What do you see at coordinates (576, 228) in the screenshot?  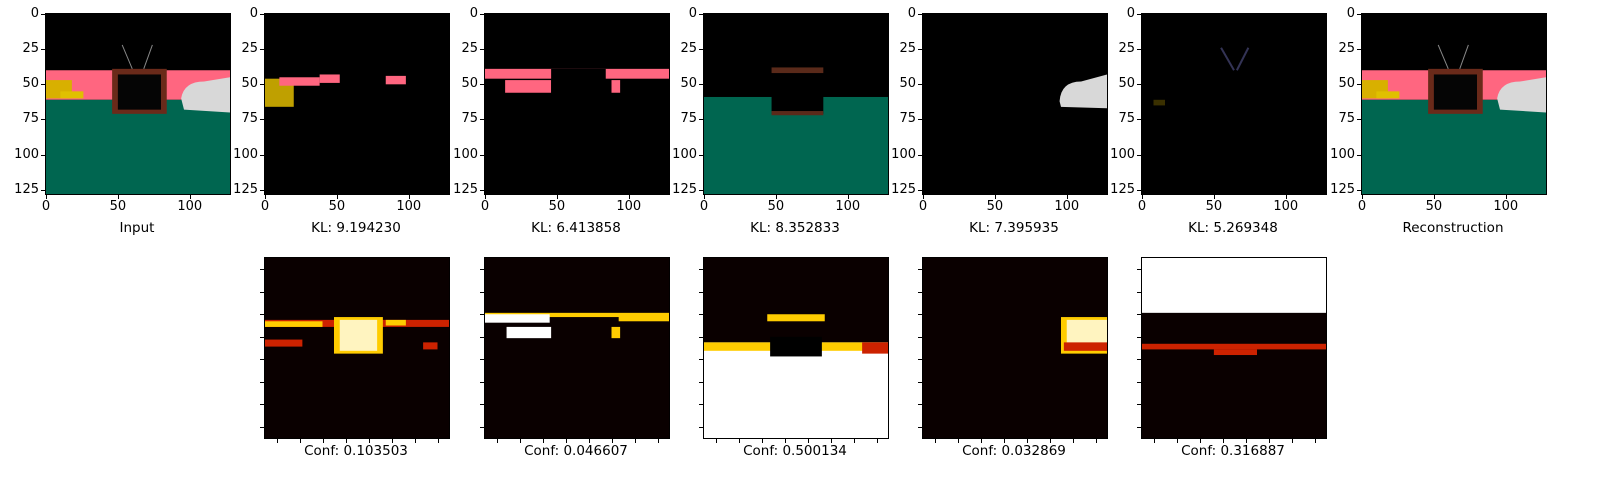 I see `image-label: KL: 6.413858` at bounding box center [576, 228].